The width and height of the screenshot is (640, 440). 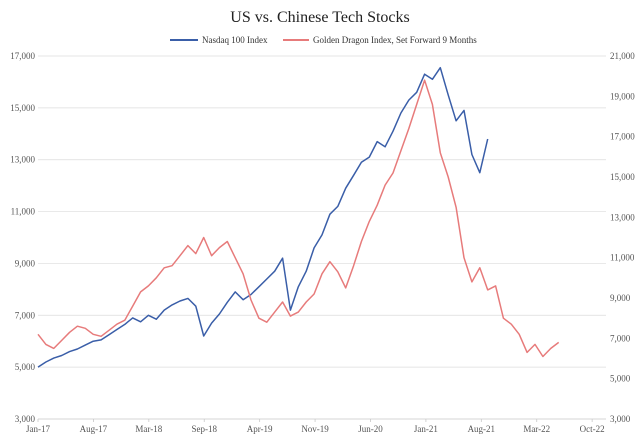 I want to click on right-tick-label: 9,000, so click(x=620, y=298).